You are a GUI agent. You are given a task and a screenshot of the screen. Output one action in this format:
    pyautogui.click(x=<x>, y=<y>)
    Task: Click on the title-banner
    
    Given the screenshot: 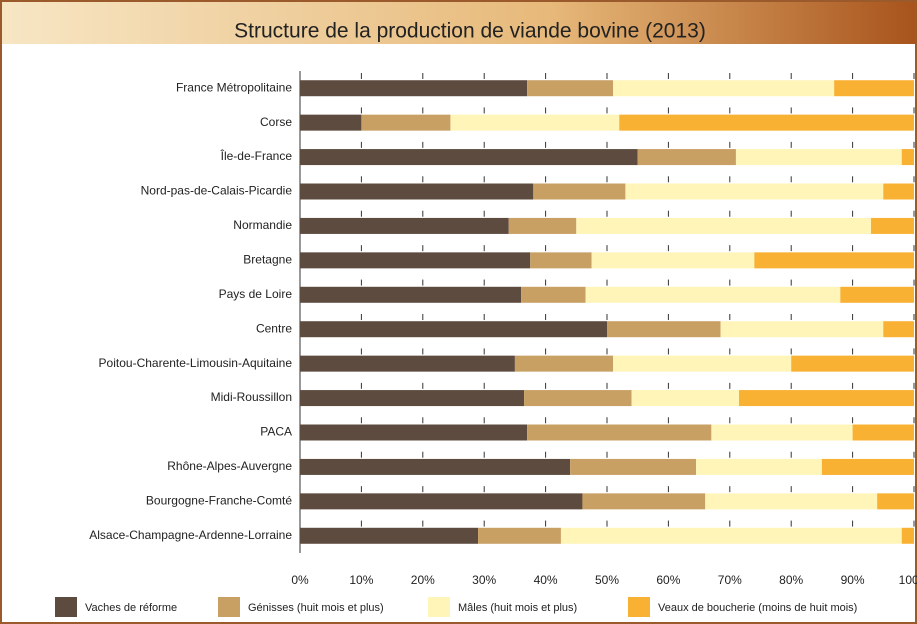 What is the action you would take?
    pyautogui.click(x=458, y=23)
    